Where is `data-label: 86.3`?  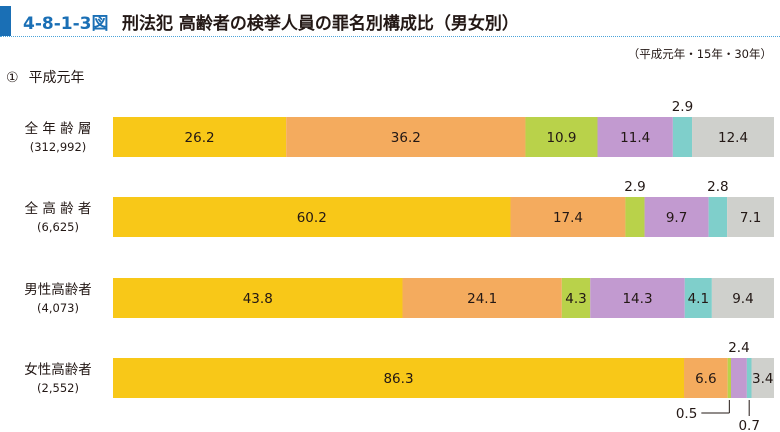 data-label: 86.3 is located at coordinates (398, 379).